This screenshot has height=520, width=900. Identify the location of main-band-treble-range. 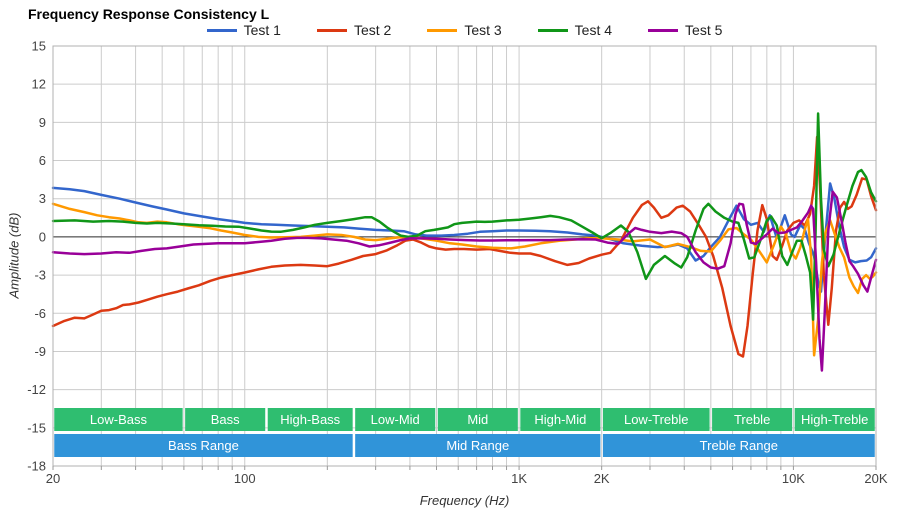
(738, 445).